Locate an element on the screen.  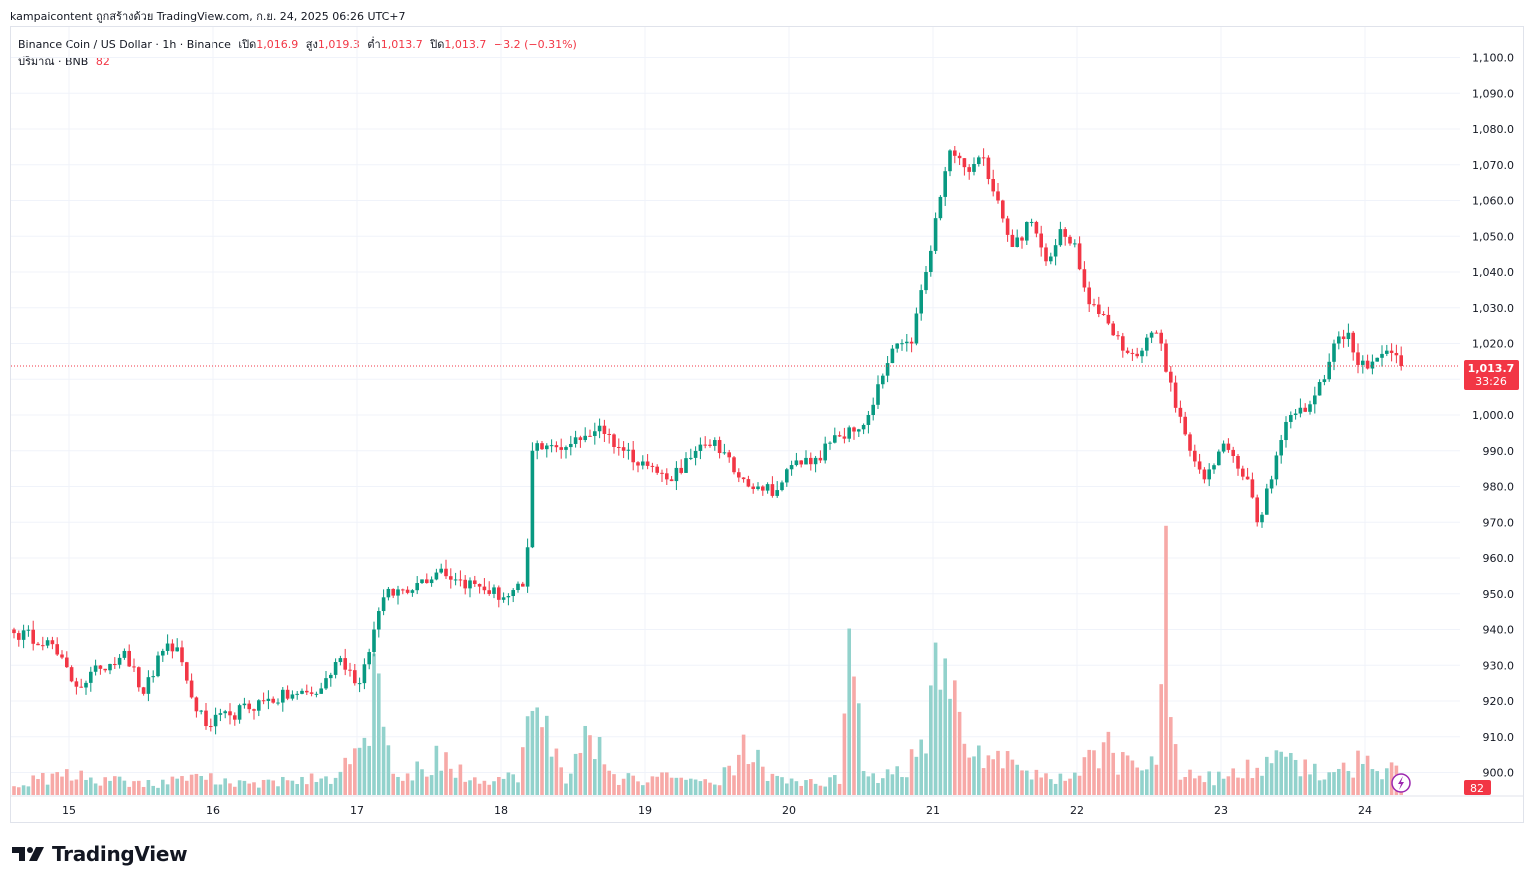
time-axis: 15 16 17 18 19 20 21 22 23 24 is located at coordinates (717, 810).